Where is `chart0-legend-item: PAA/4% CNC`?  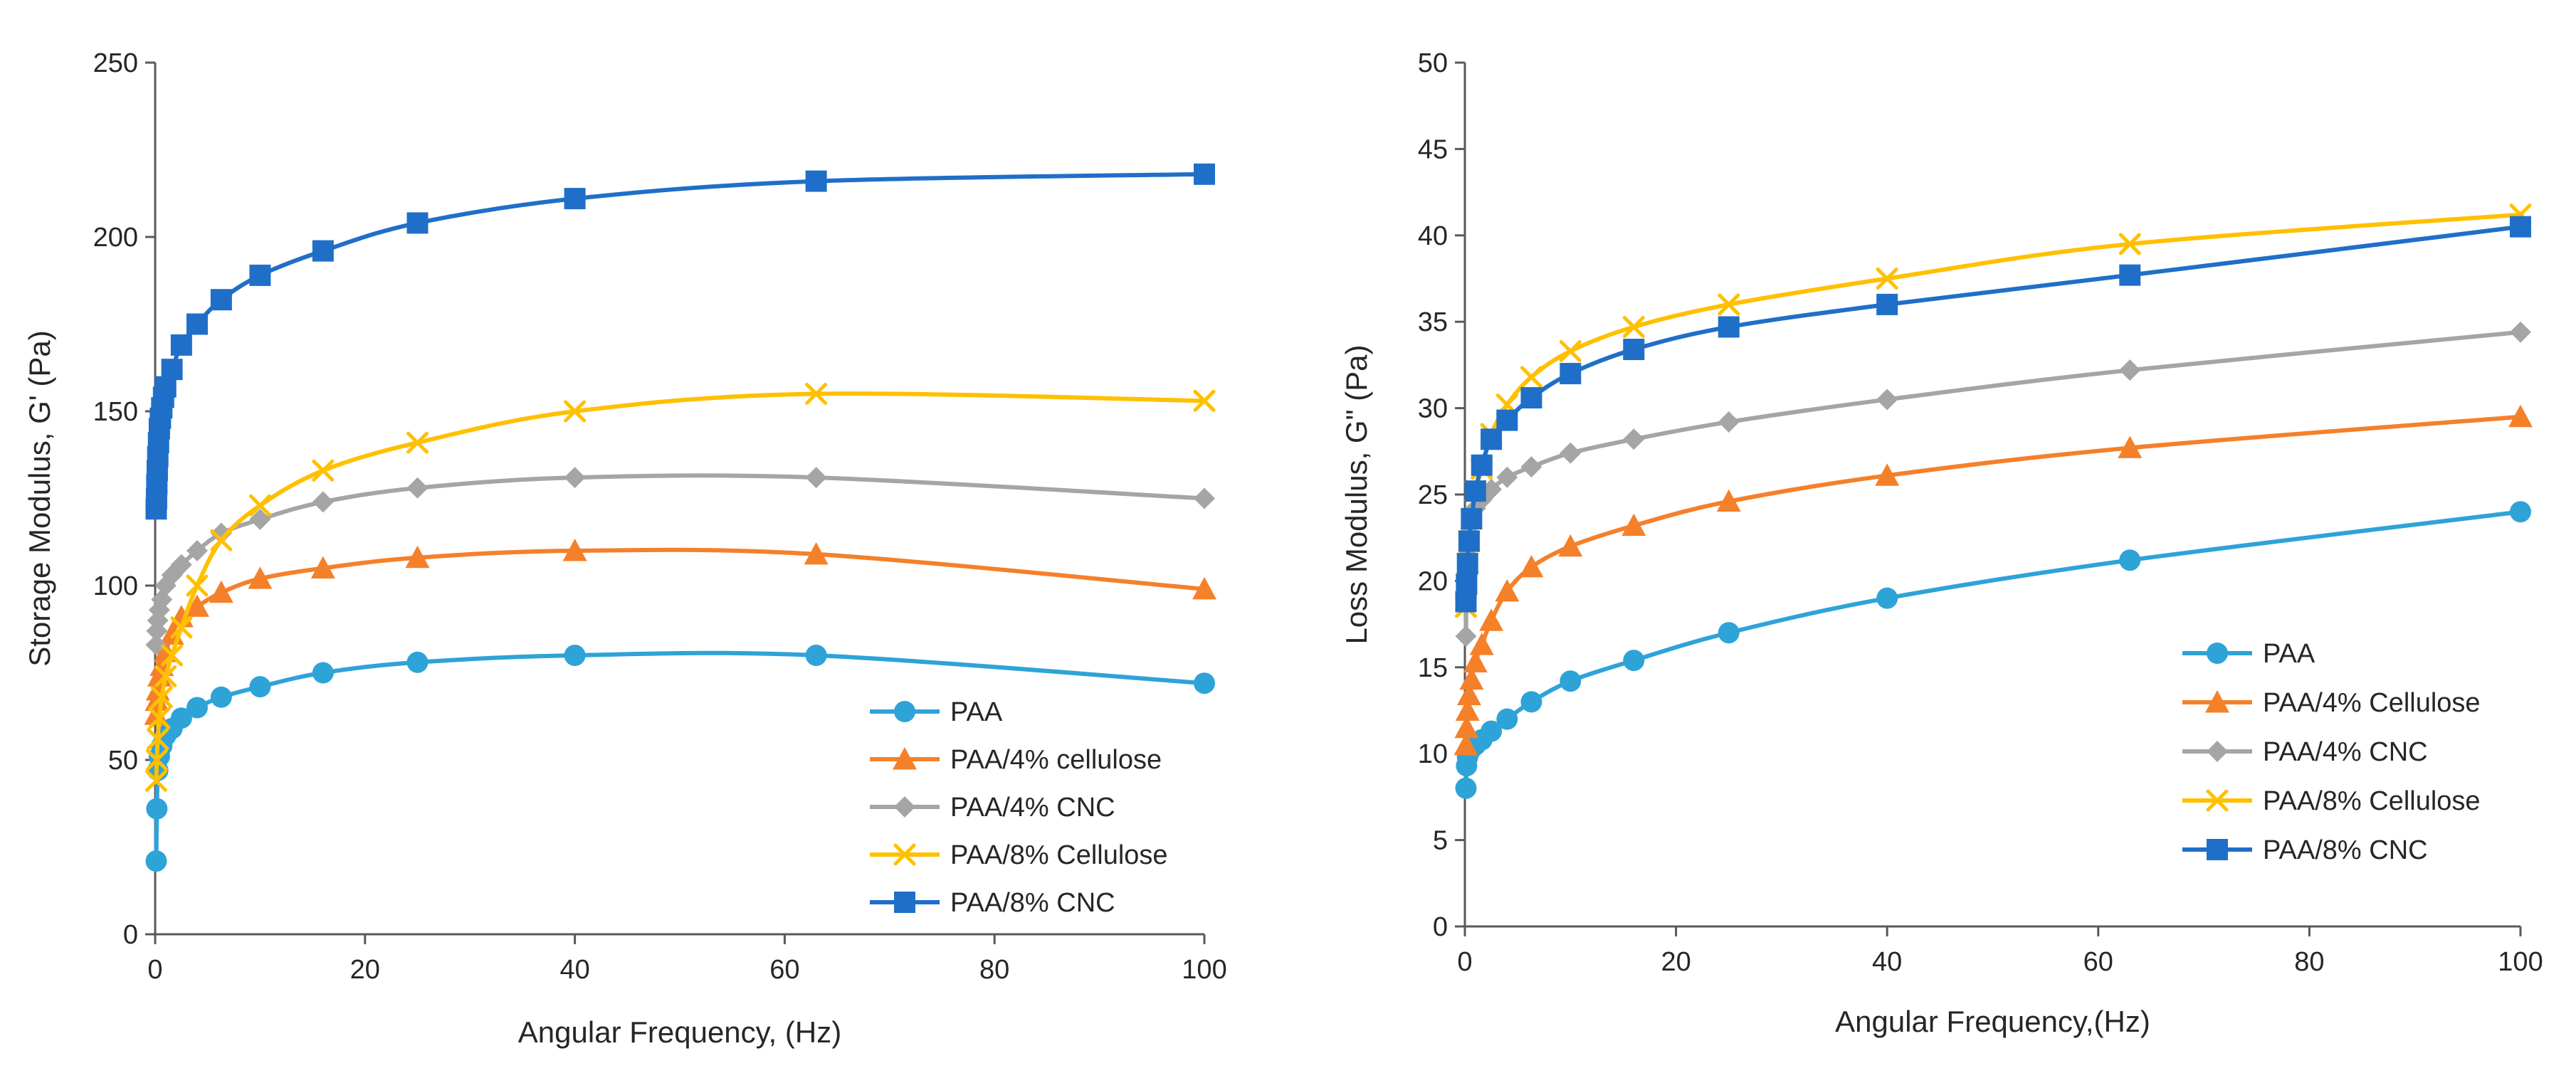 chart0-legend-item: PAA/4% CNC is located at coordinates (993, 808).